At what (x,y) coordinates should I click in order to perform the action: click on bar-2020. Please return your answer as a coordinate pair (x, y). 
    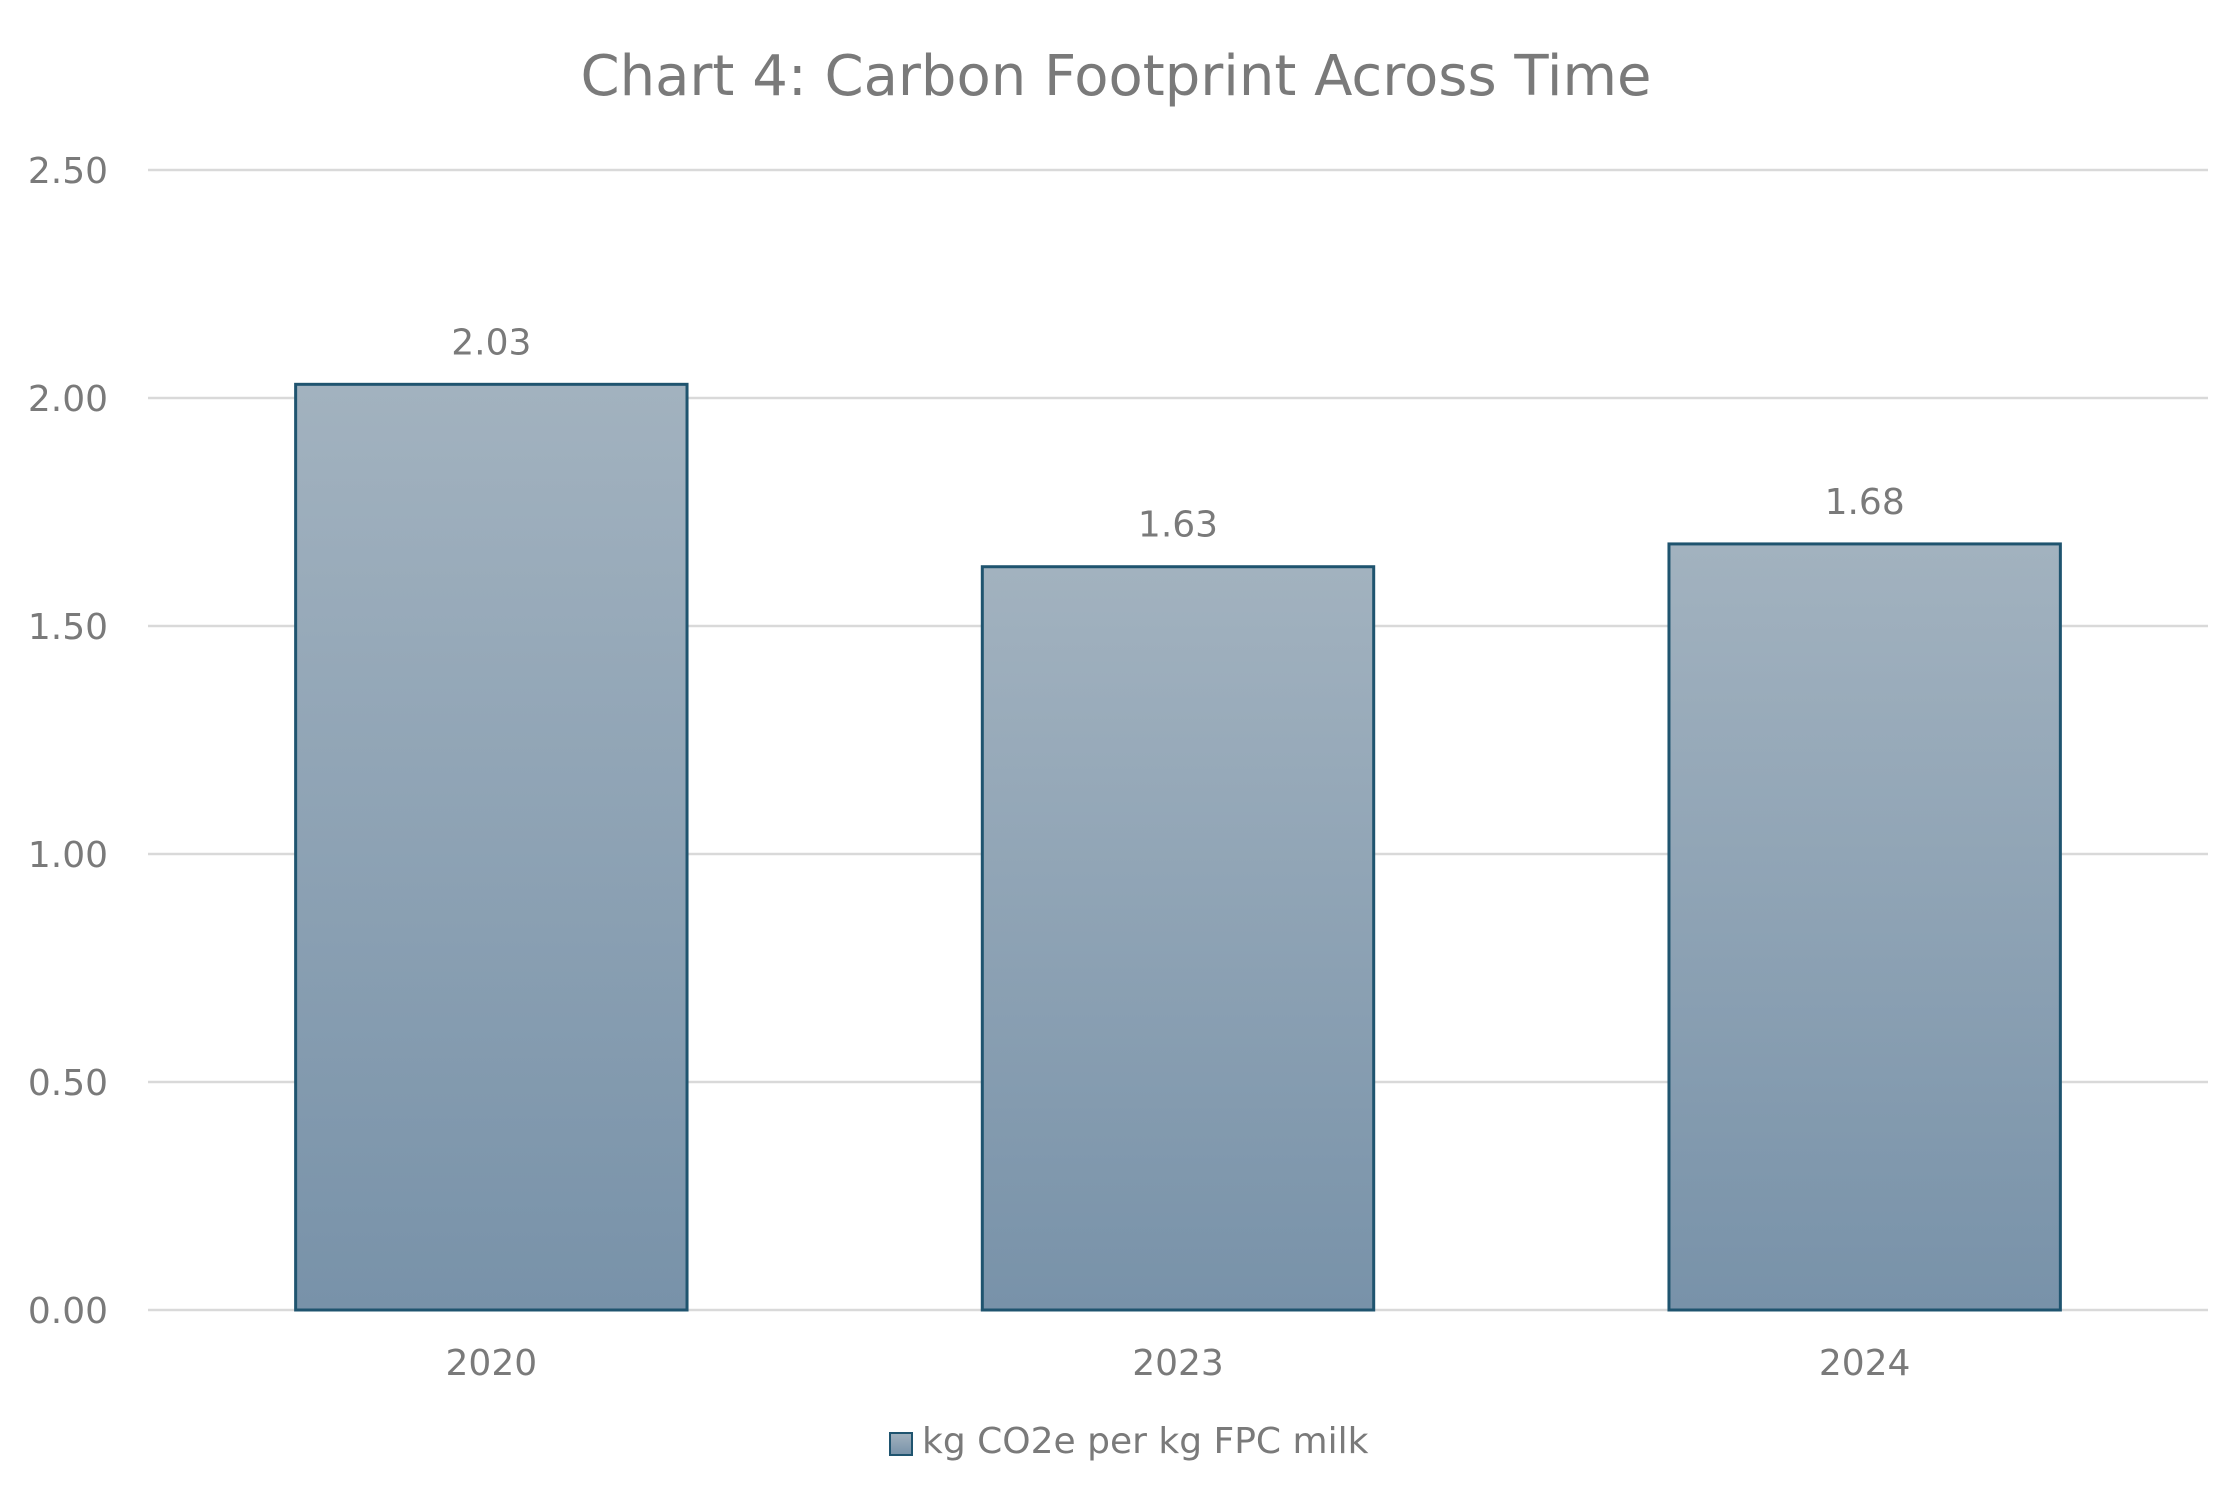
    Looking at the image, I should click on (491, 847).